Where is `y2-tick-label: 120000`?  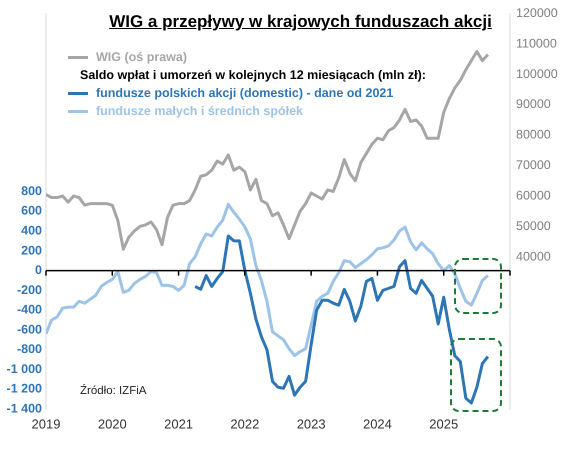 y2-tick-label: 120000 is located at coordinates (537, 13).